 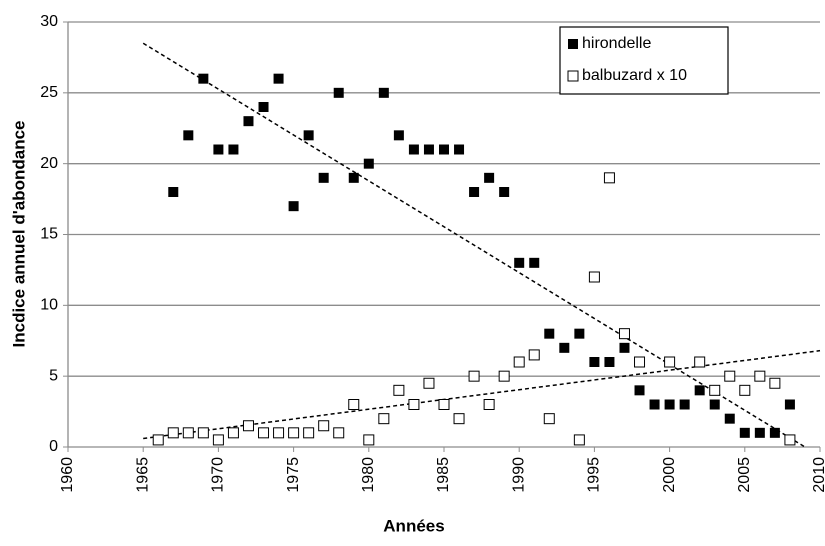 What do you see at coordinates (49, 305) in the screenshot?
I see `y-tick-label: 10` at bounding box center [49, 305].